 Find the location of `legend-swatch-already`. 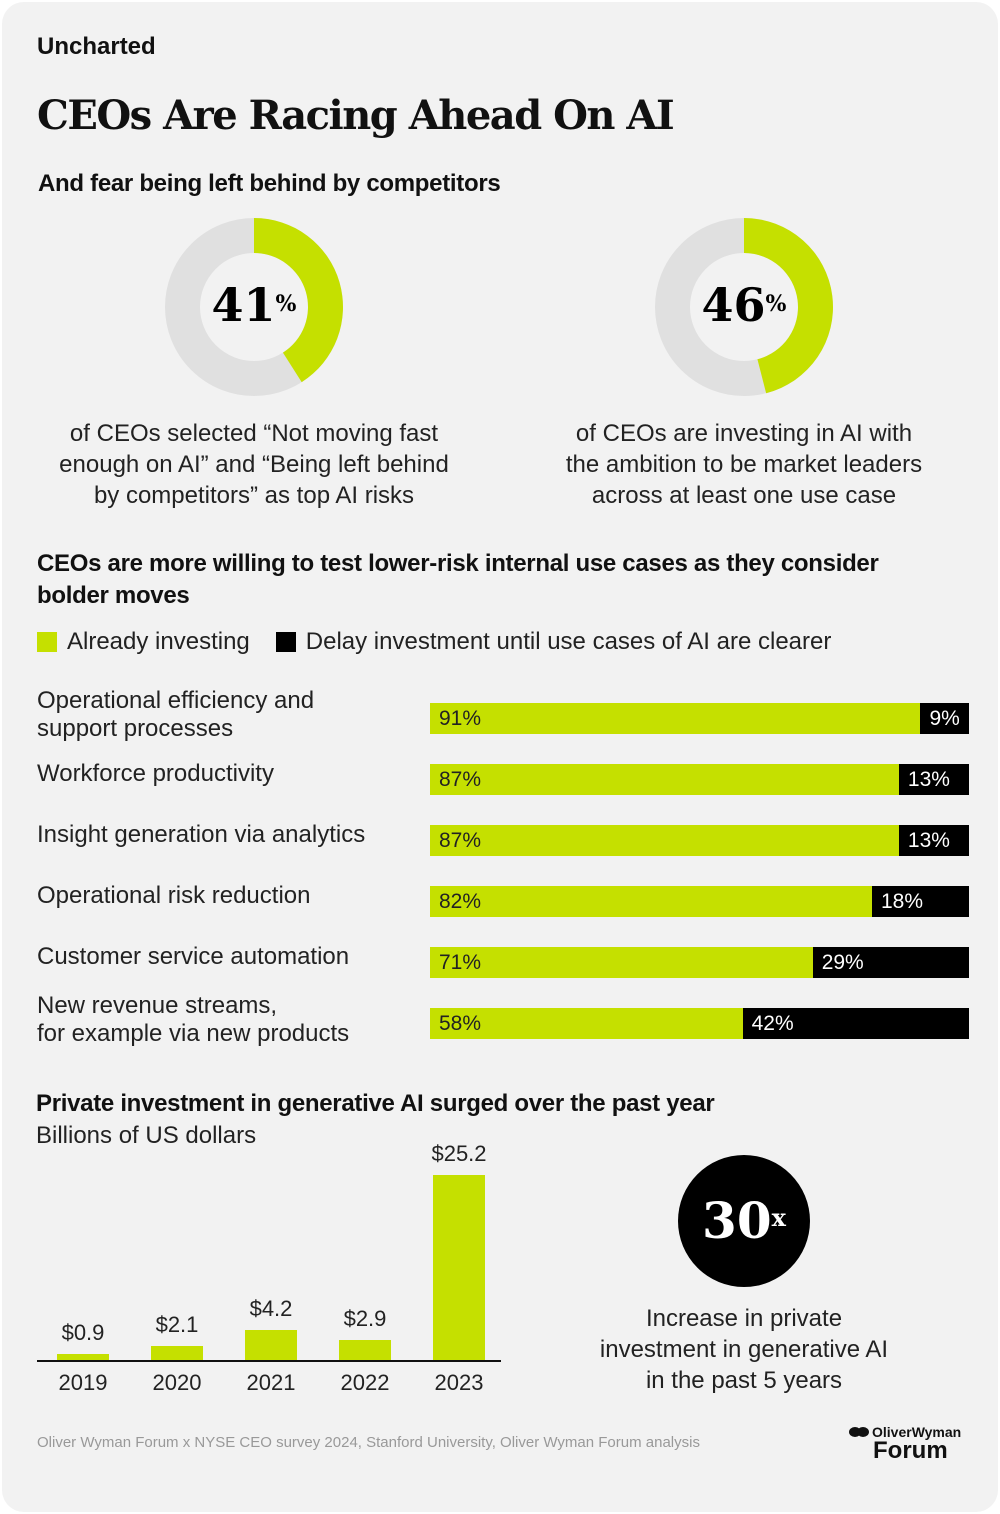

legend-swatch-already is located at coordinates (47, 642).